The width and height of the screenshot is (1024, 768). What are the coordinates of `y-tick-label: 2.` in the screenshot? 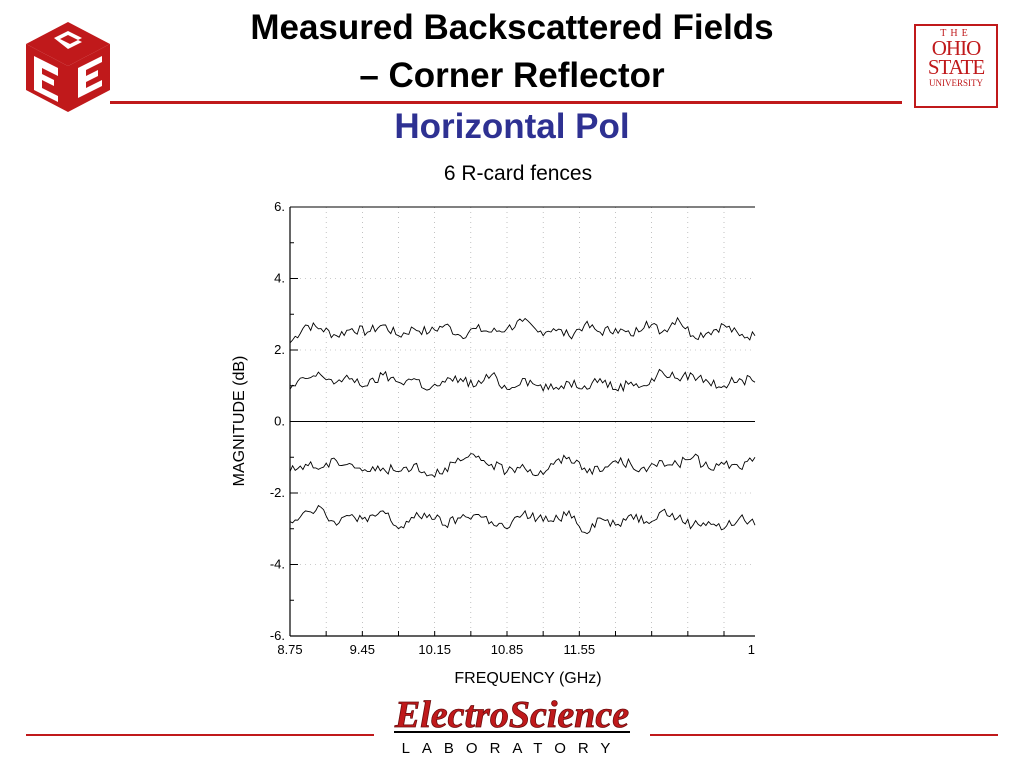 It's located at (279, 349).